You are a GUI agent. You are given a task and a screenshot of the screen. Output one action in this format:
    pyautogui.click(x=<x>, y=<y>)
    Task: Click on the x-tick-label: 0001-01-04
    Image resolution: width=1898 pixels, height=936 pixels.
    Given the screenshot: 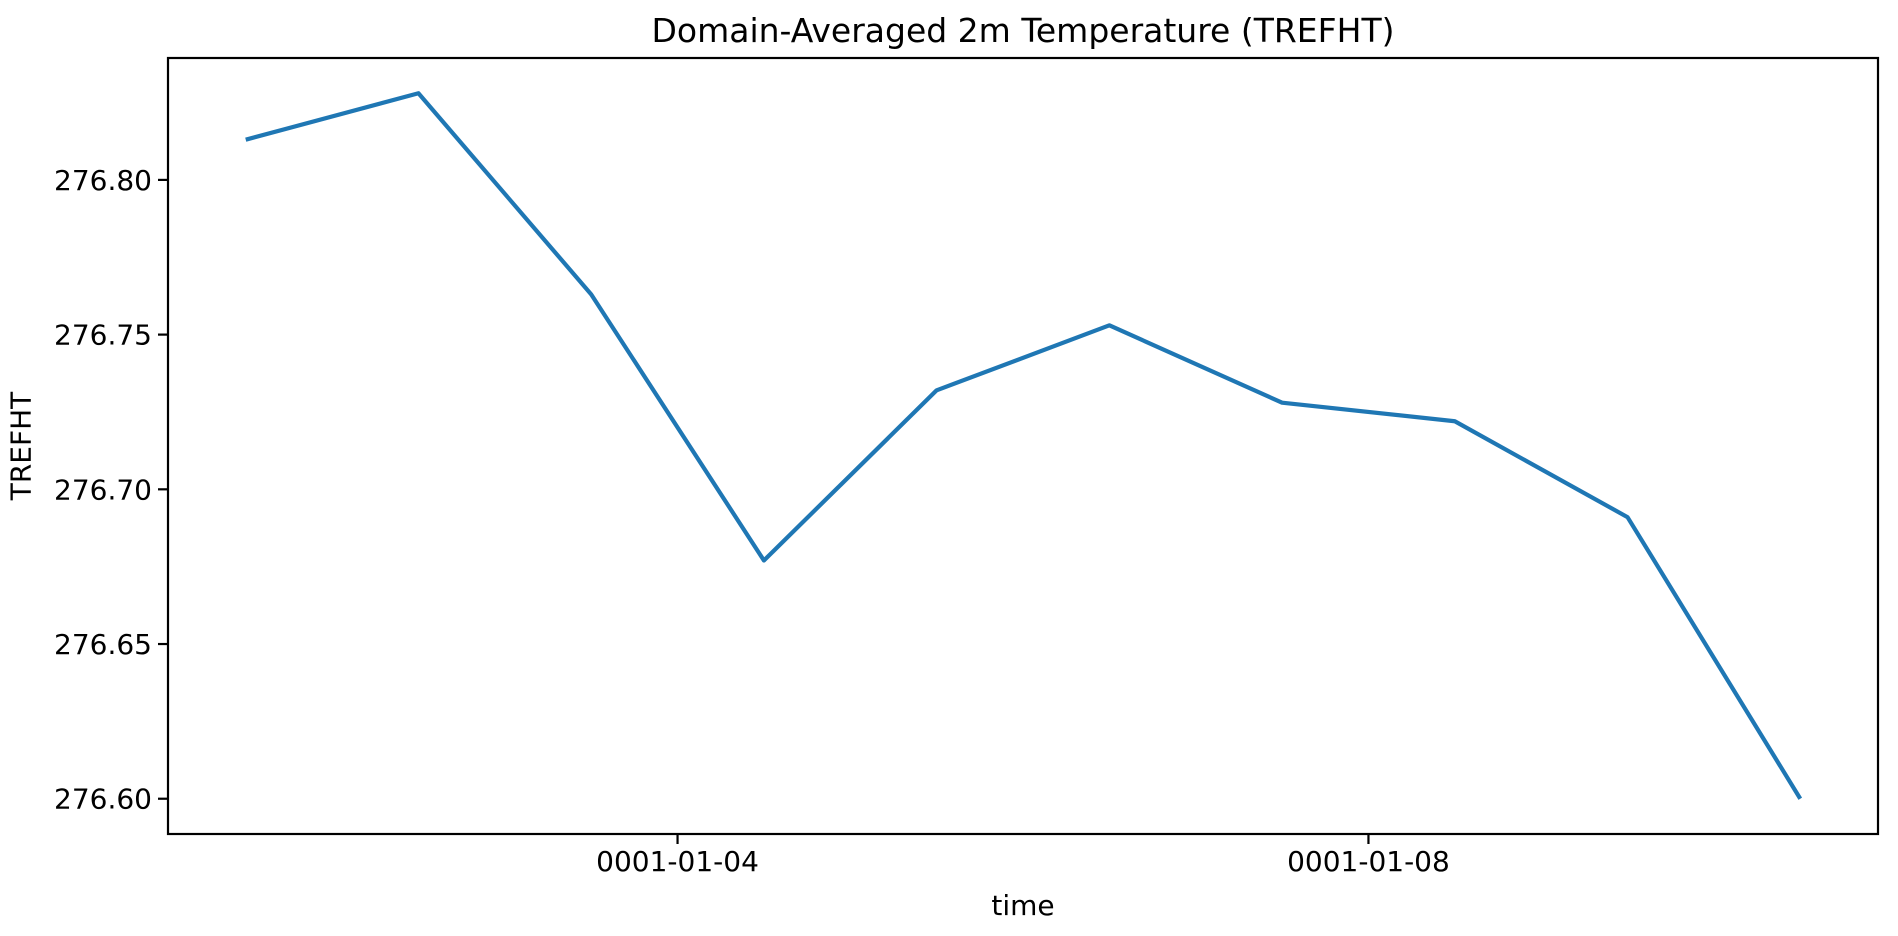 What is the action you would take?
    pyautogui.click(x=677, y=861)
    